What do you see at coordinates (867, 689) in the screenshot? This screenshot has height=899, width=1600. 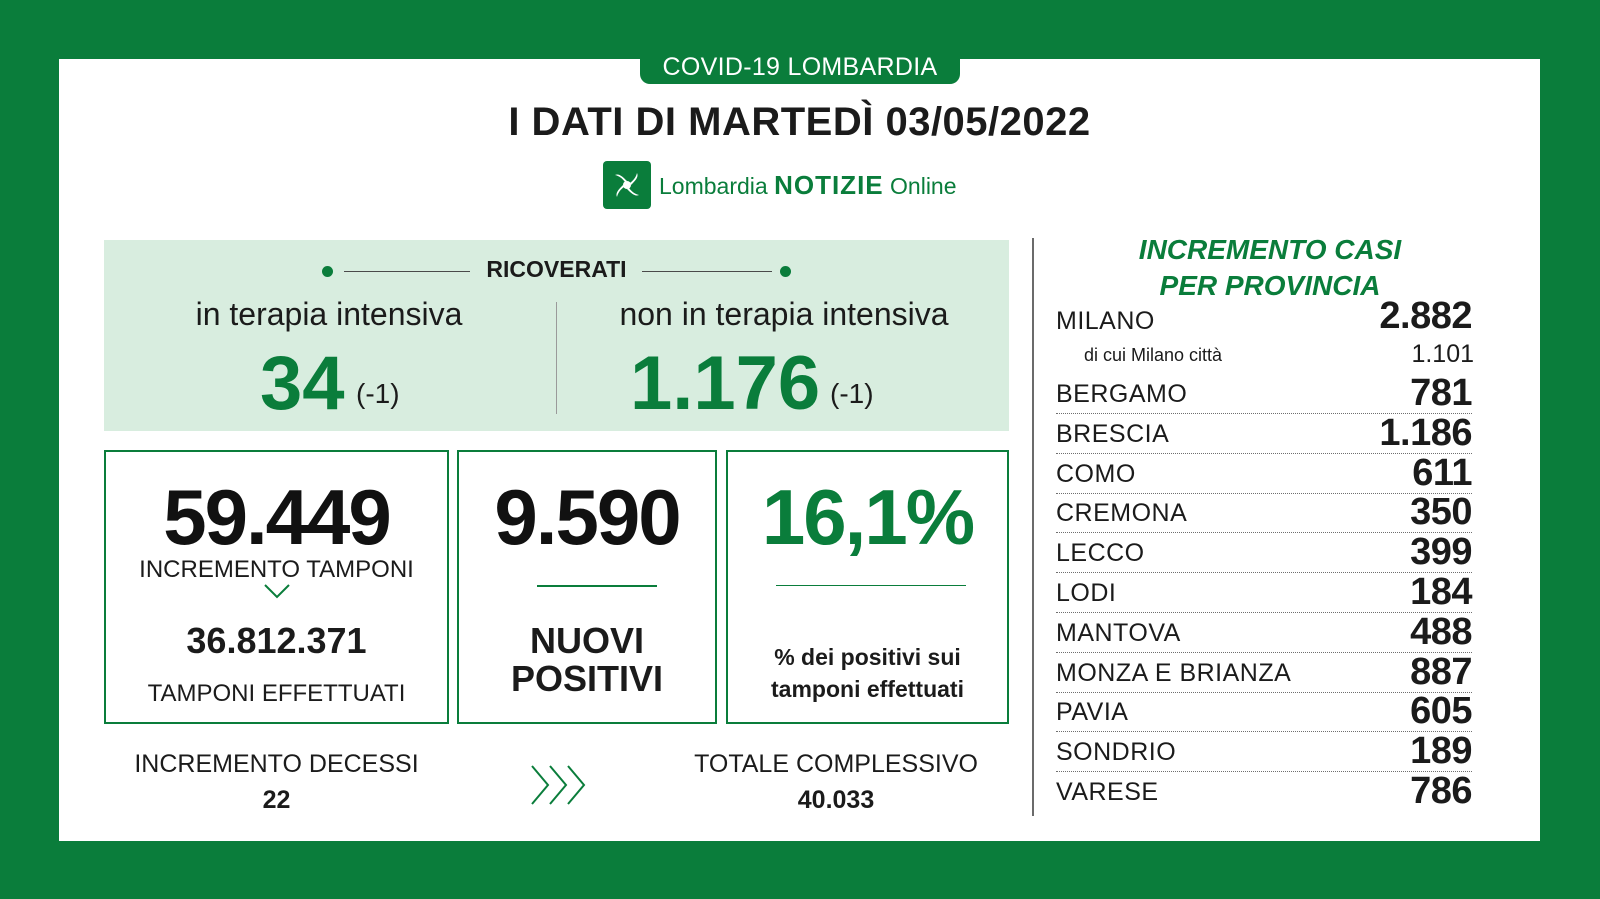 I see `percentuale-label-2: tamponi effettuati` at bounding box center [867, 689].